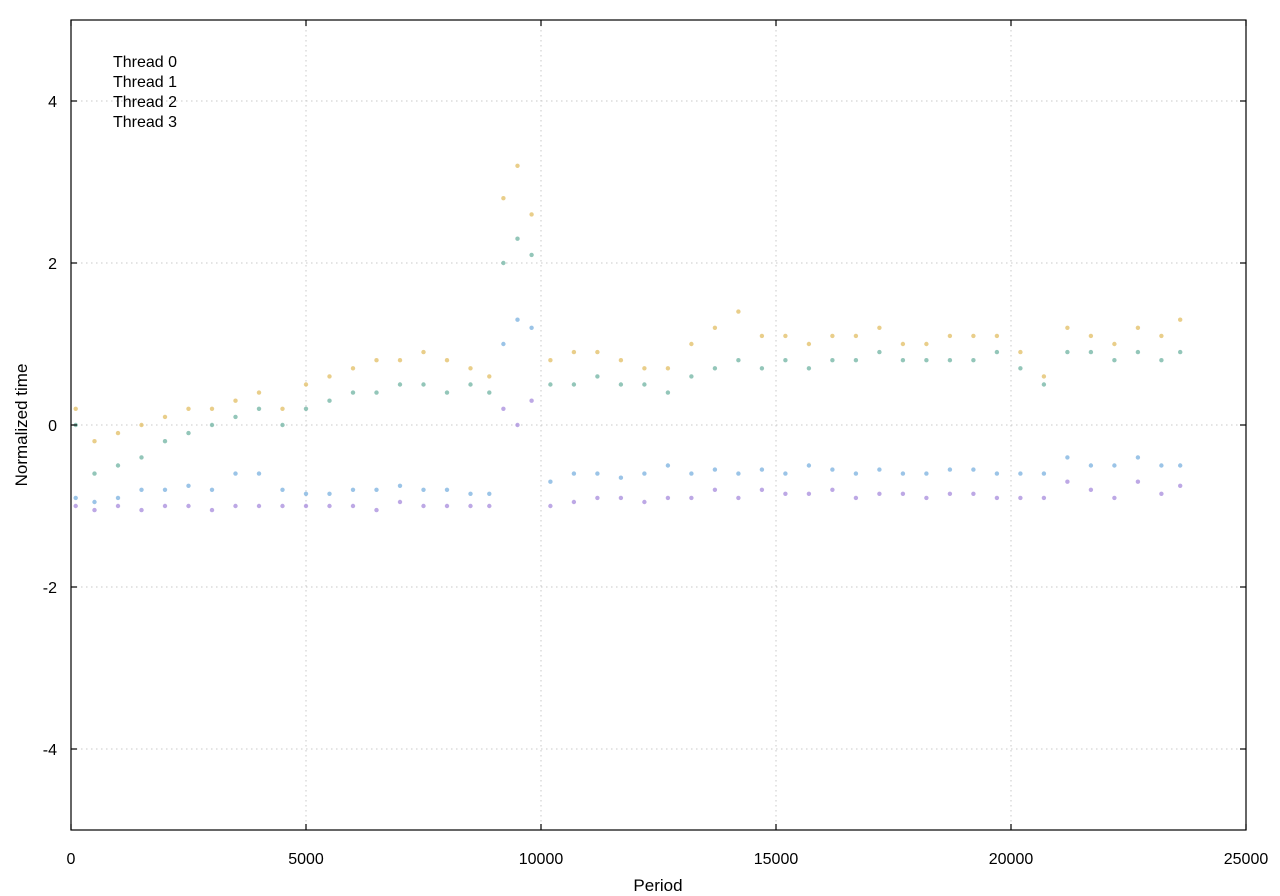 The width and height of the screenshot is (1280, 896). Describe the element at coordinates (657, 885) in the screenshot. I see `x-axis-title: Period` at that location.